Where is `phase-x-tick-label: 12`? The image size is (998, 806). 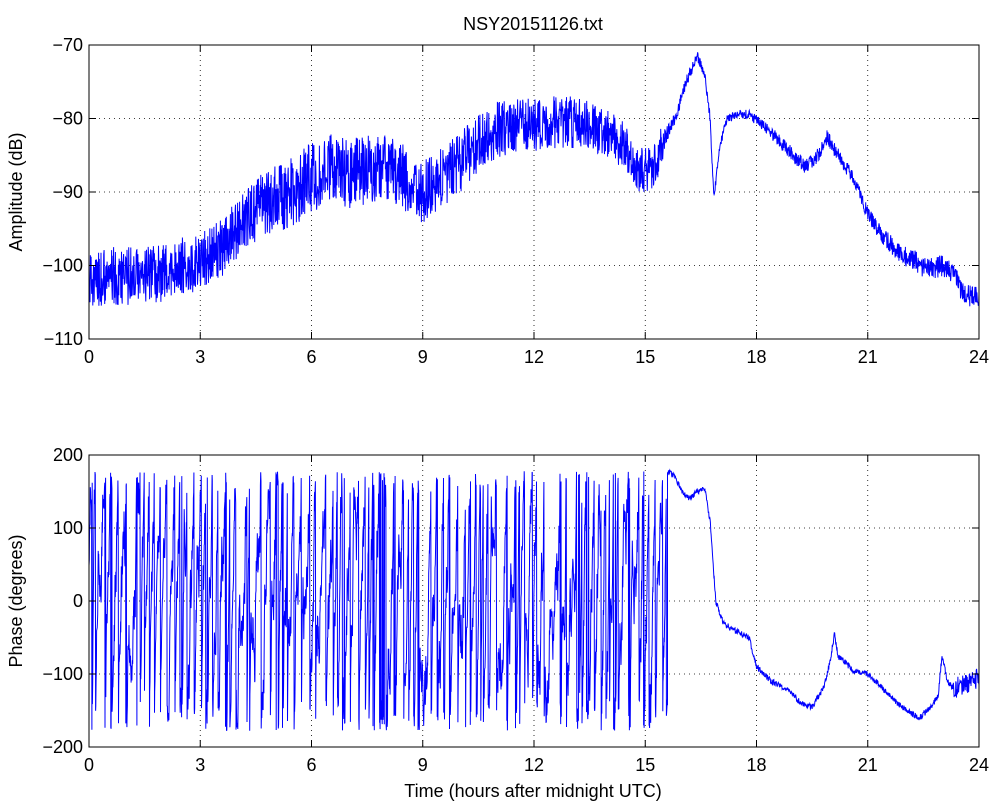 phase-x-tick-label: 12 is located at coordinates (534, 765).